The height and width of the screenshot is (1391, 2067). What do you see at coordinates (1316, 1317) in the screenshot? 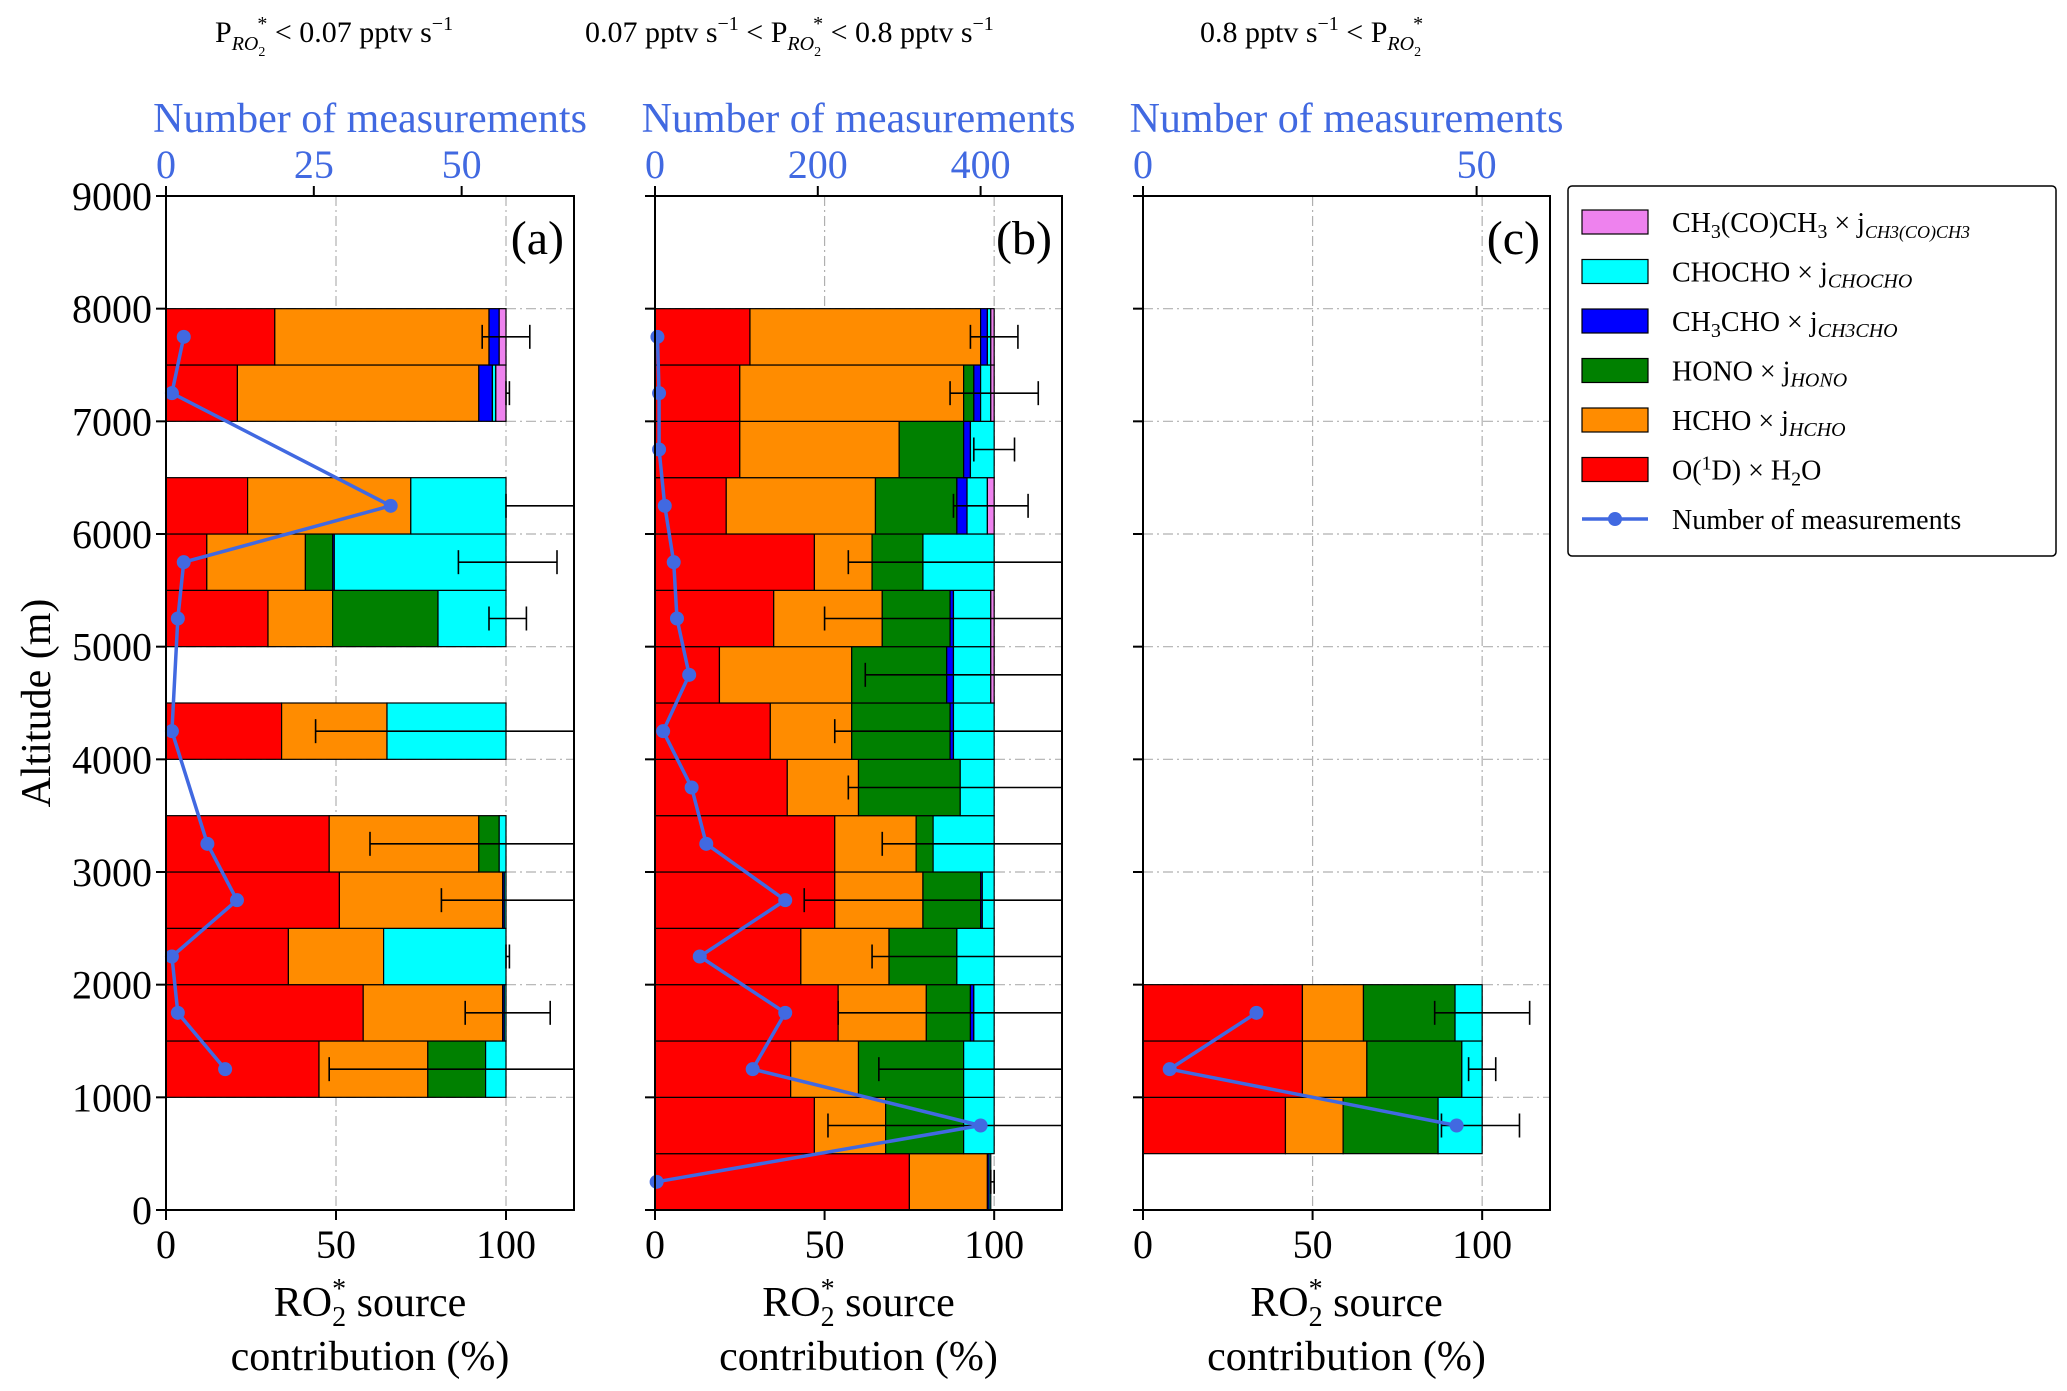
I see `x-axis-title-sub: 2` at bounding box center [1316, 1317].